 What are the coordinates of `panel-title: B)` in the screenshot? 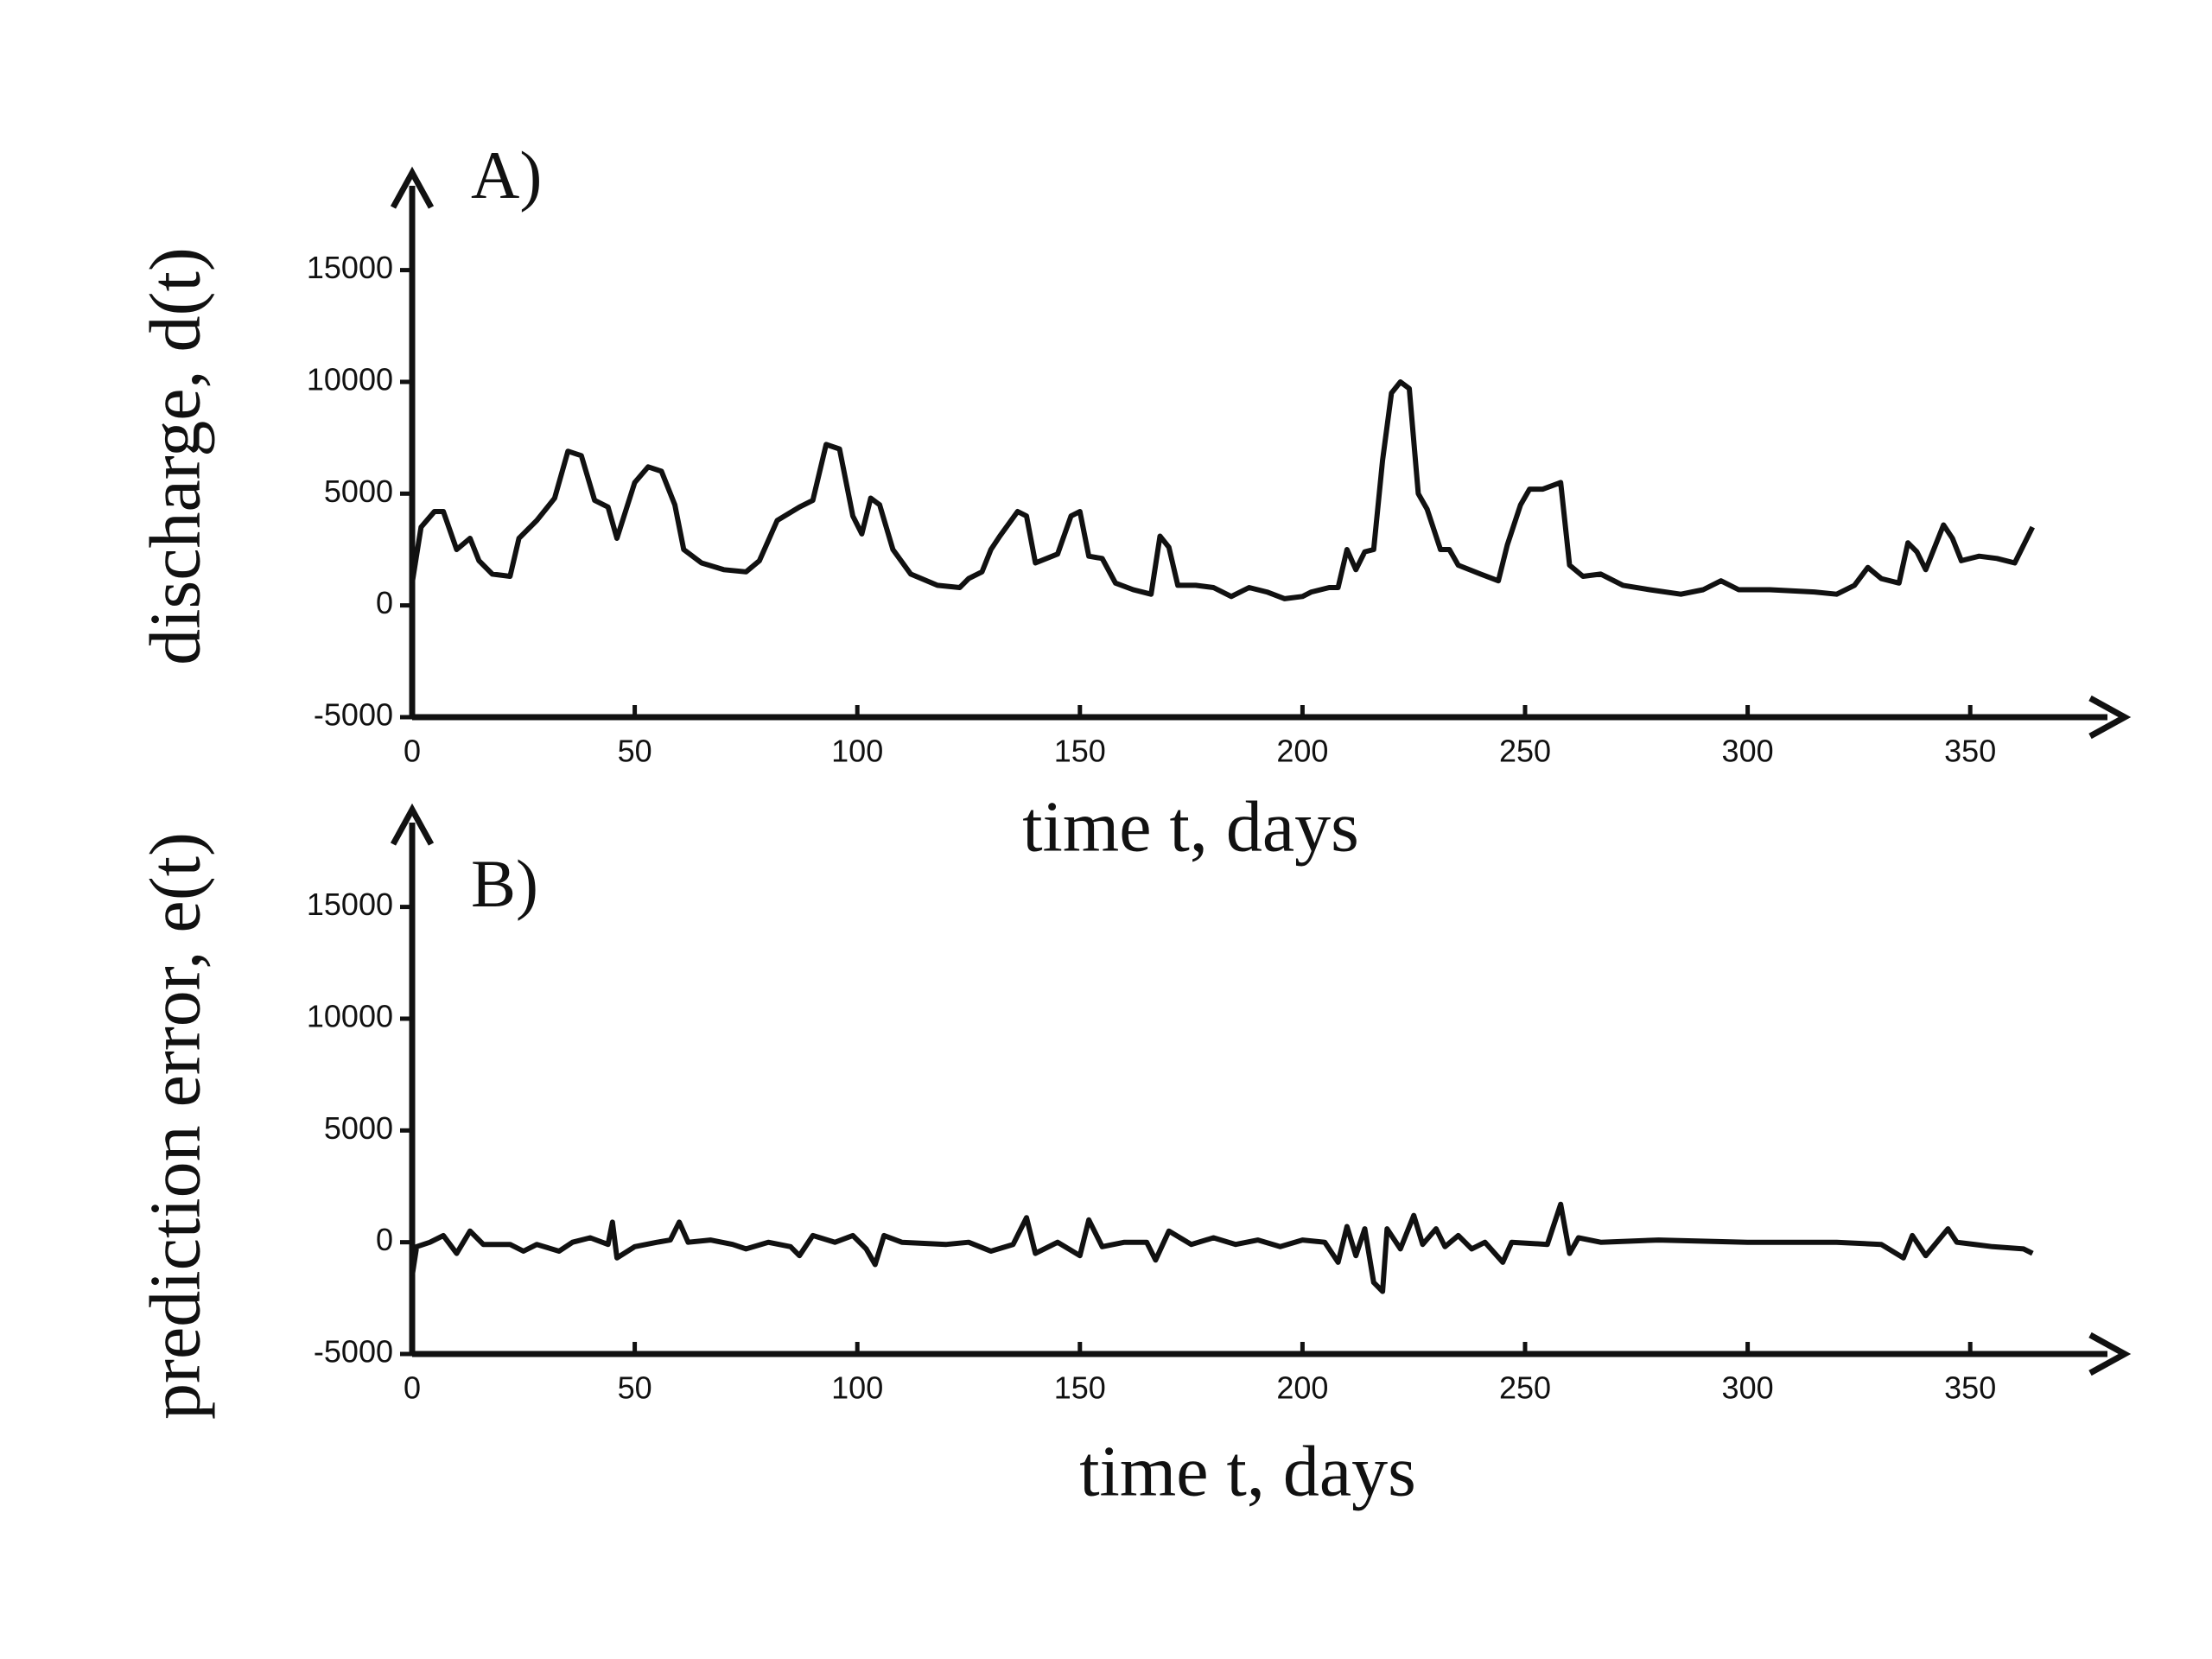 It's located at (504, 883).